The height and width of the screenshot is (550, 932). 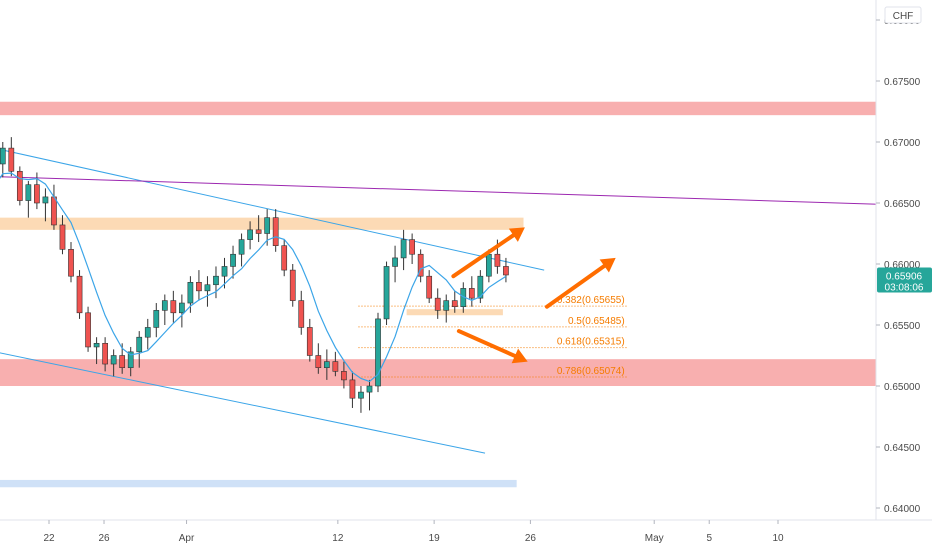 I want to click on currency-label: CHF, so click(x=903, y=16).